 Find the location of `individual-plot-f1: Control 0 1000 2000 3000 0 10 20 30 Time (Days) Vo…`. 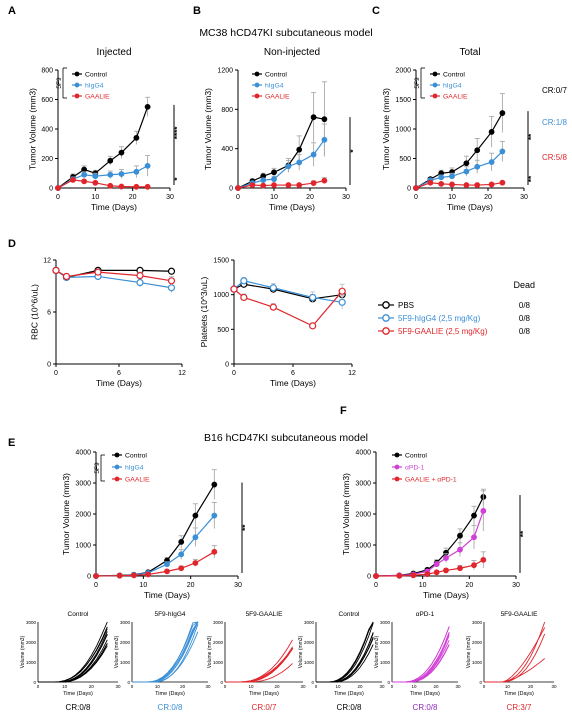

individual-plot-f1: Control 0 1000 2000 3000 0 10 20 30 Time (Days) Vo… is located at coordinates (341, 661).